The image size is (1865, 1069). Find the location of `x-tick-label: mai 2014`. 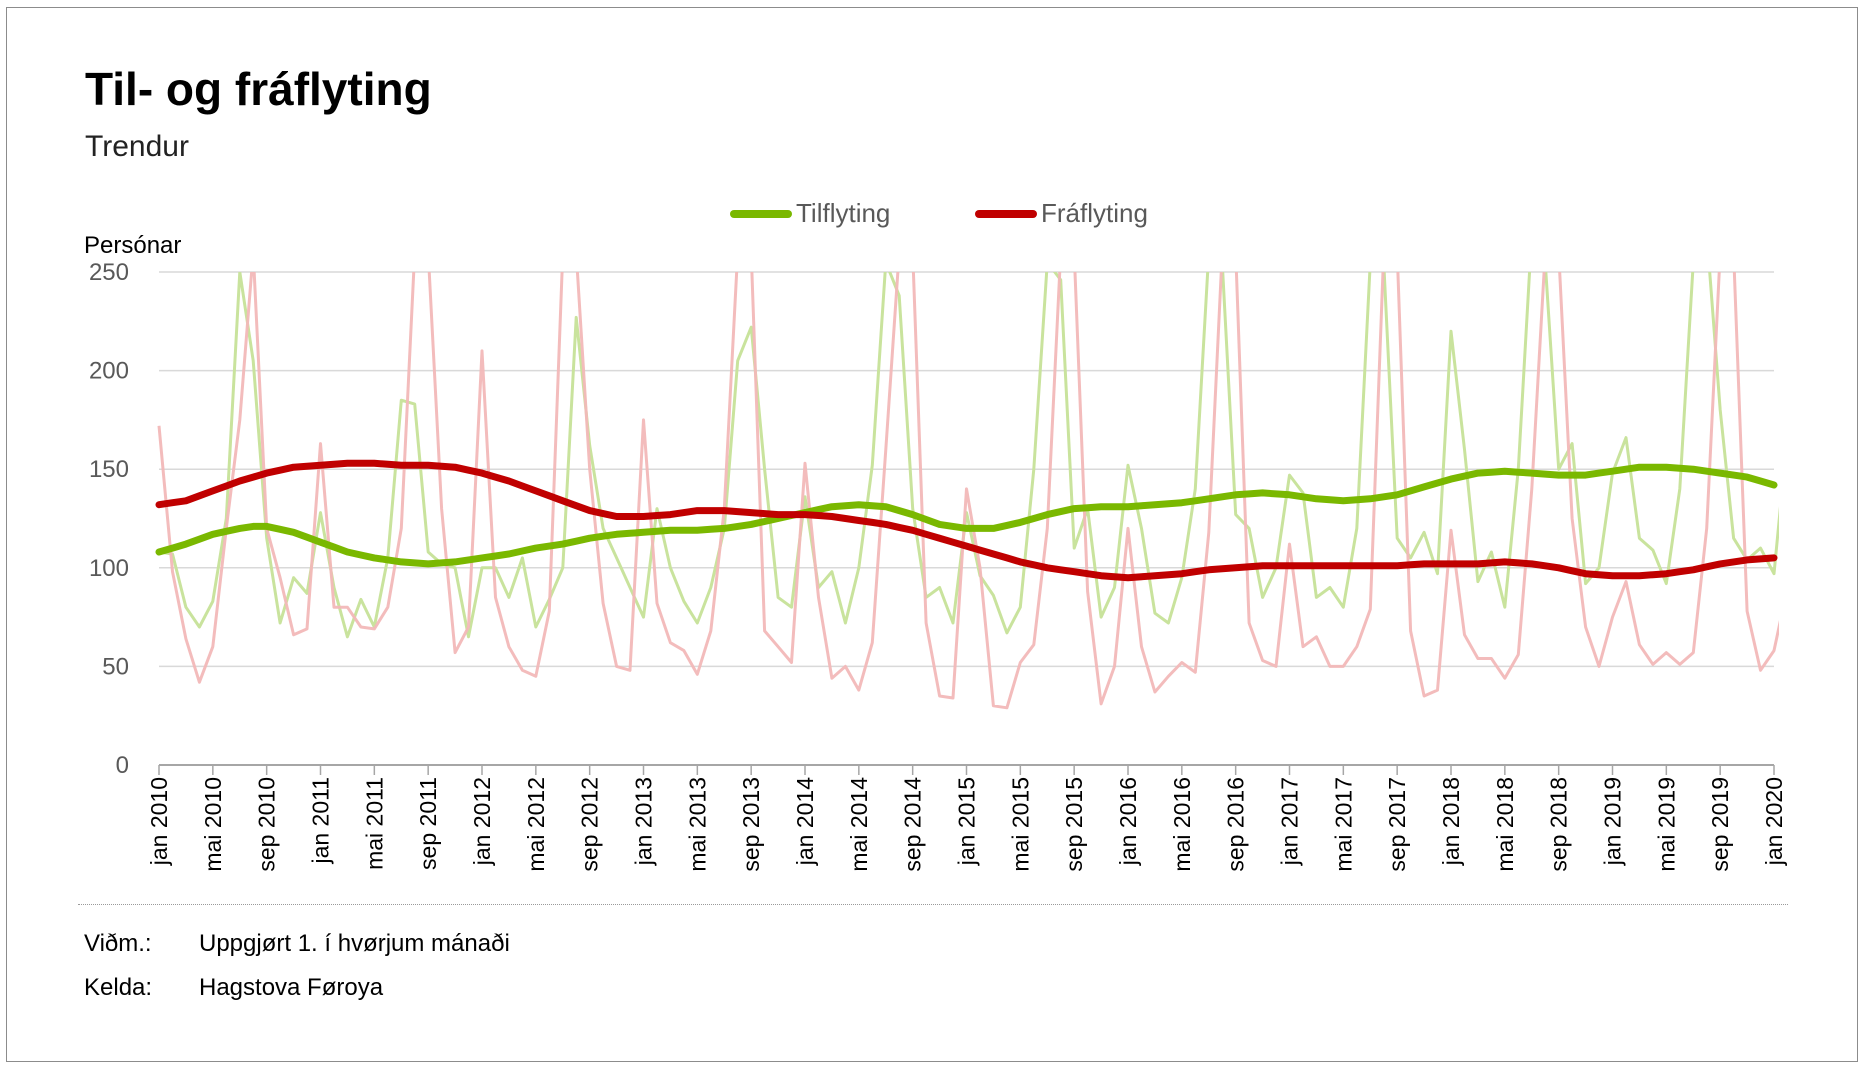

x-tick-label: mai 2014 is located at coordinates (859, 824).